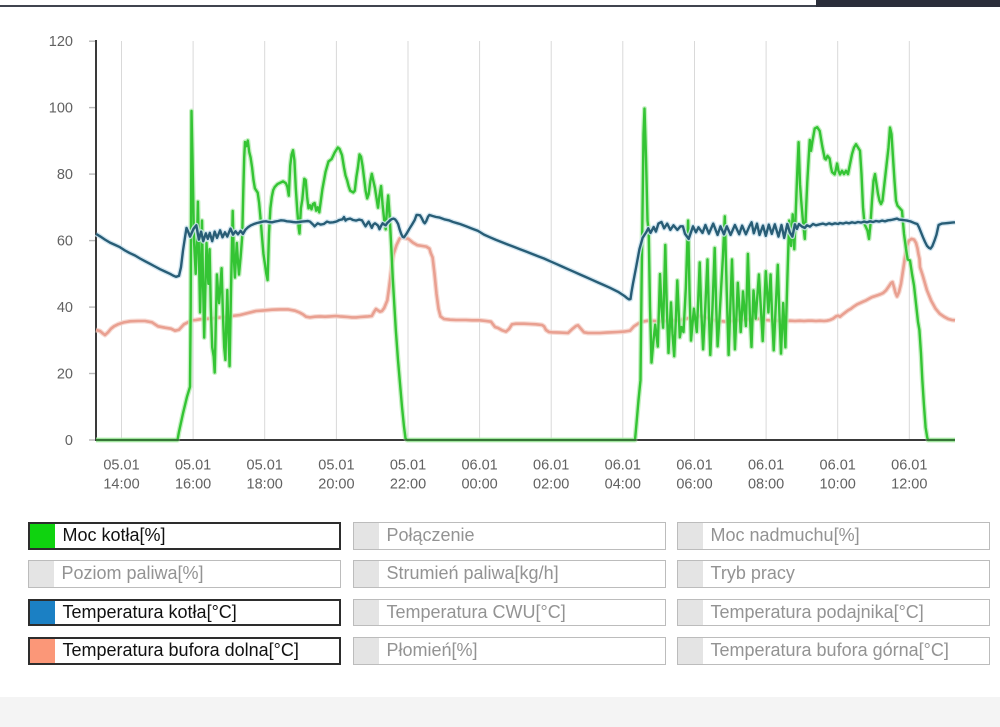 Image resolution: width=1000 pixels, height=727 pixels. I want to click on svg-text: 06:00, so click(694, 485).